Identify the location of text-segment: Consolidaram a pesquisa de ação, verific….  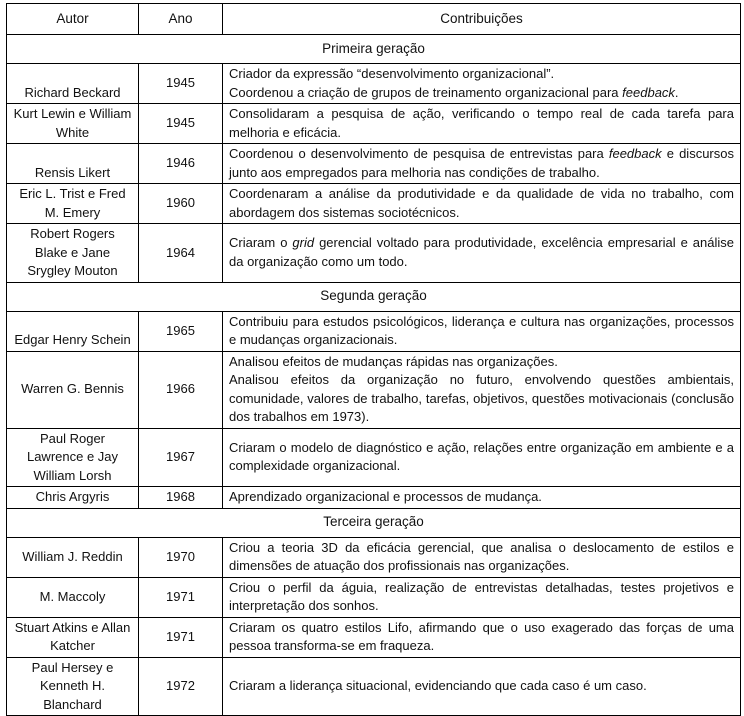
(481, 123).